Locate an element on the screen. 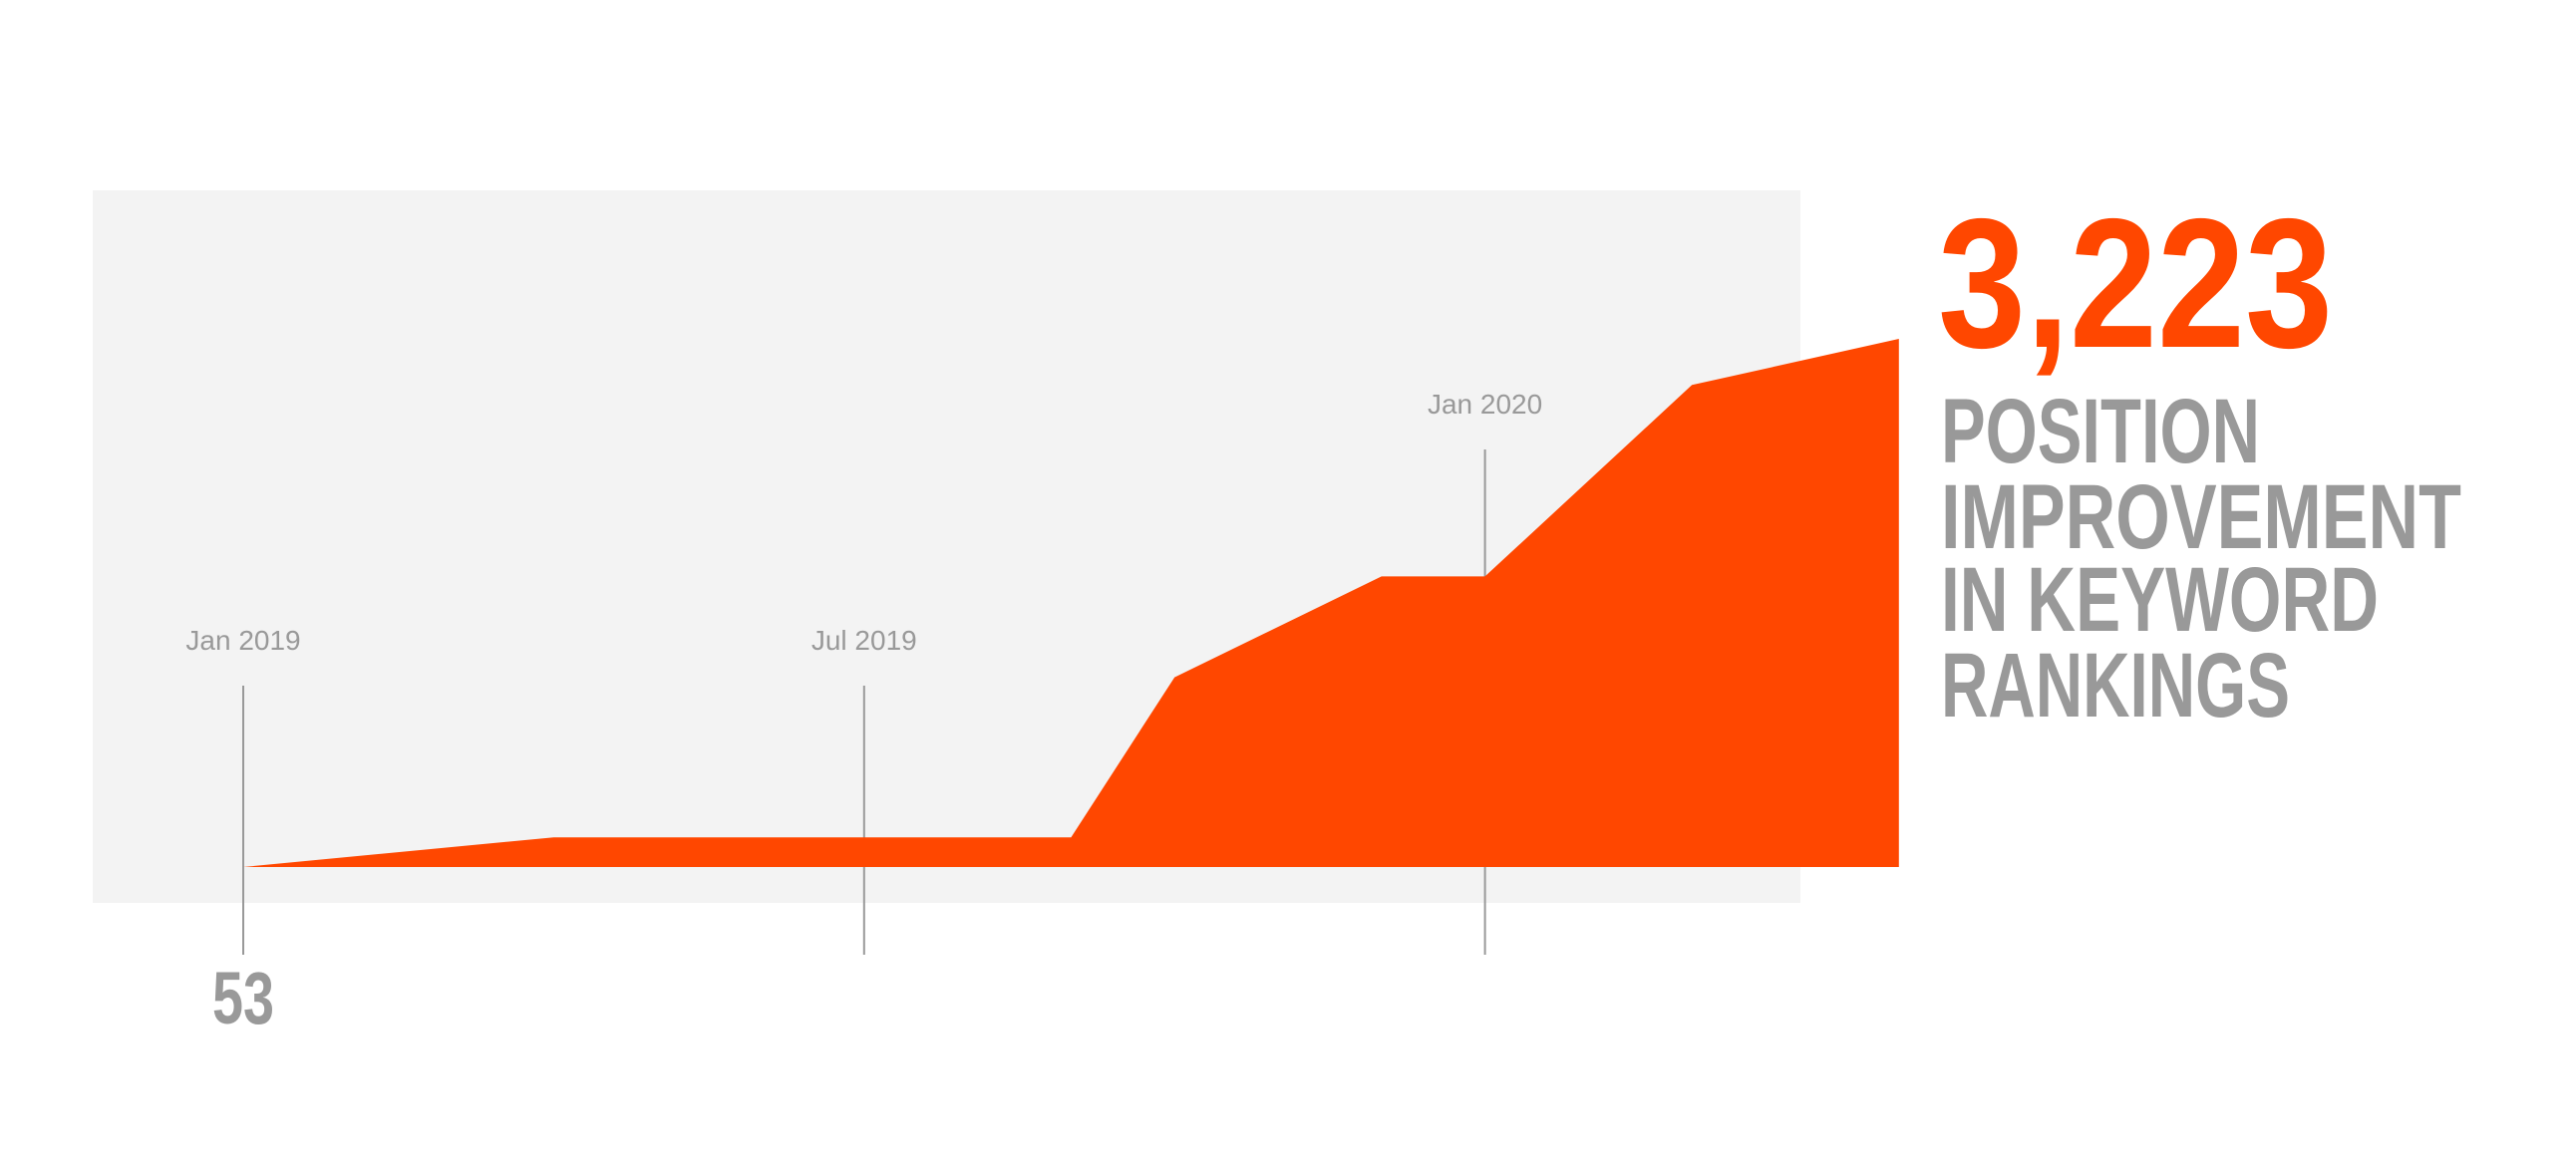  subtitle-line: POSITION is located at coordinates (2100, 432).